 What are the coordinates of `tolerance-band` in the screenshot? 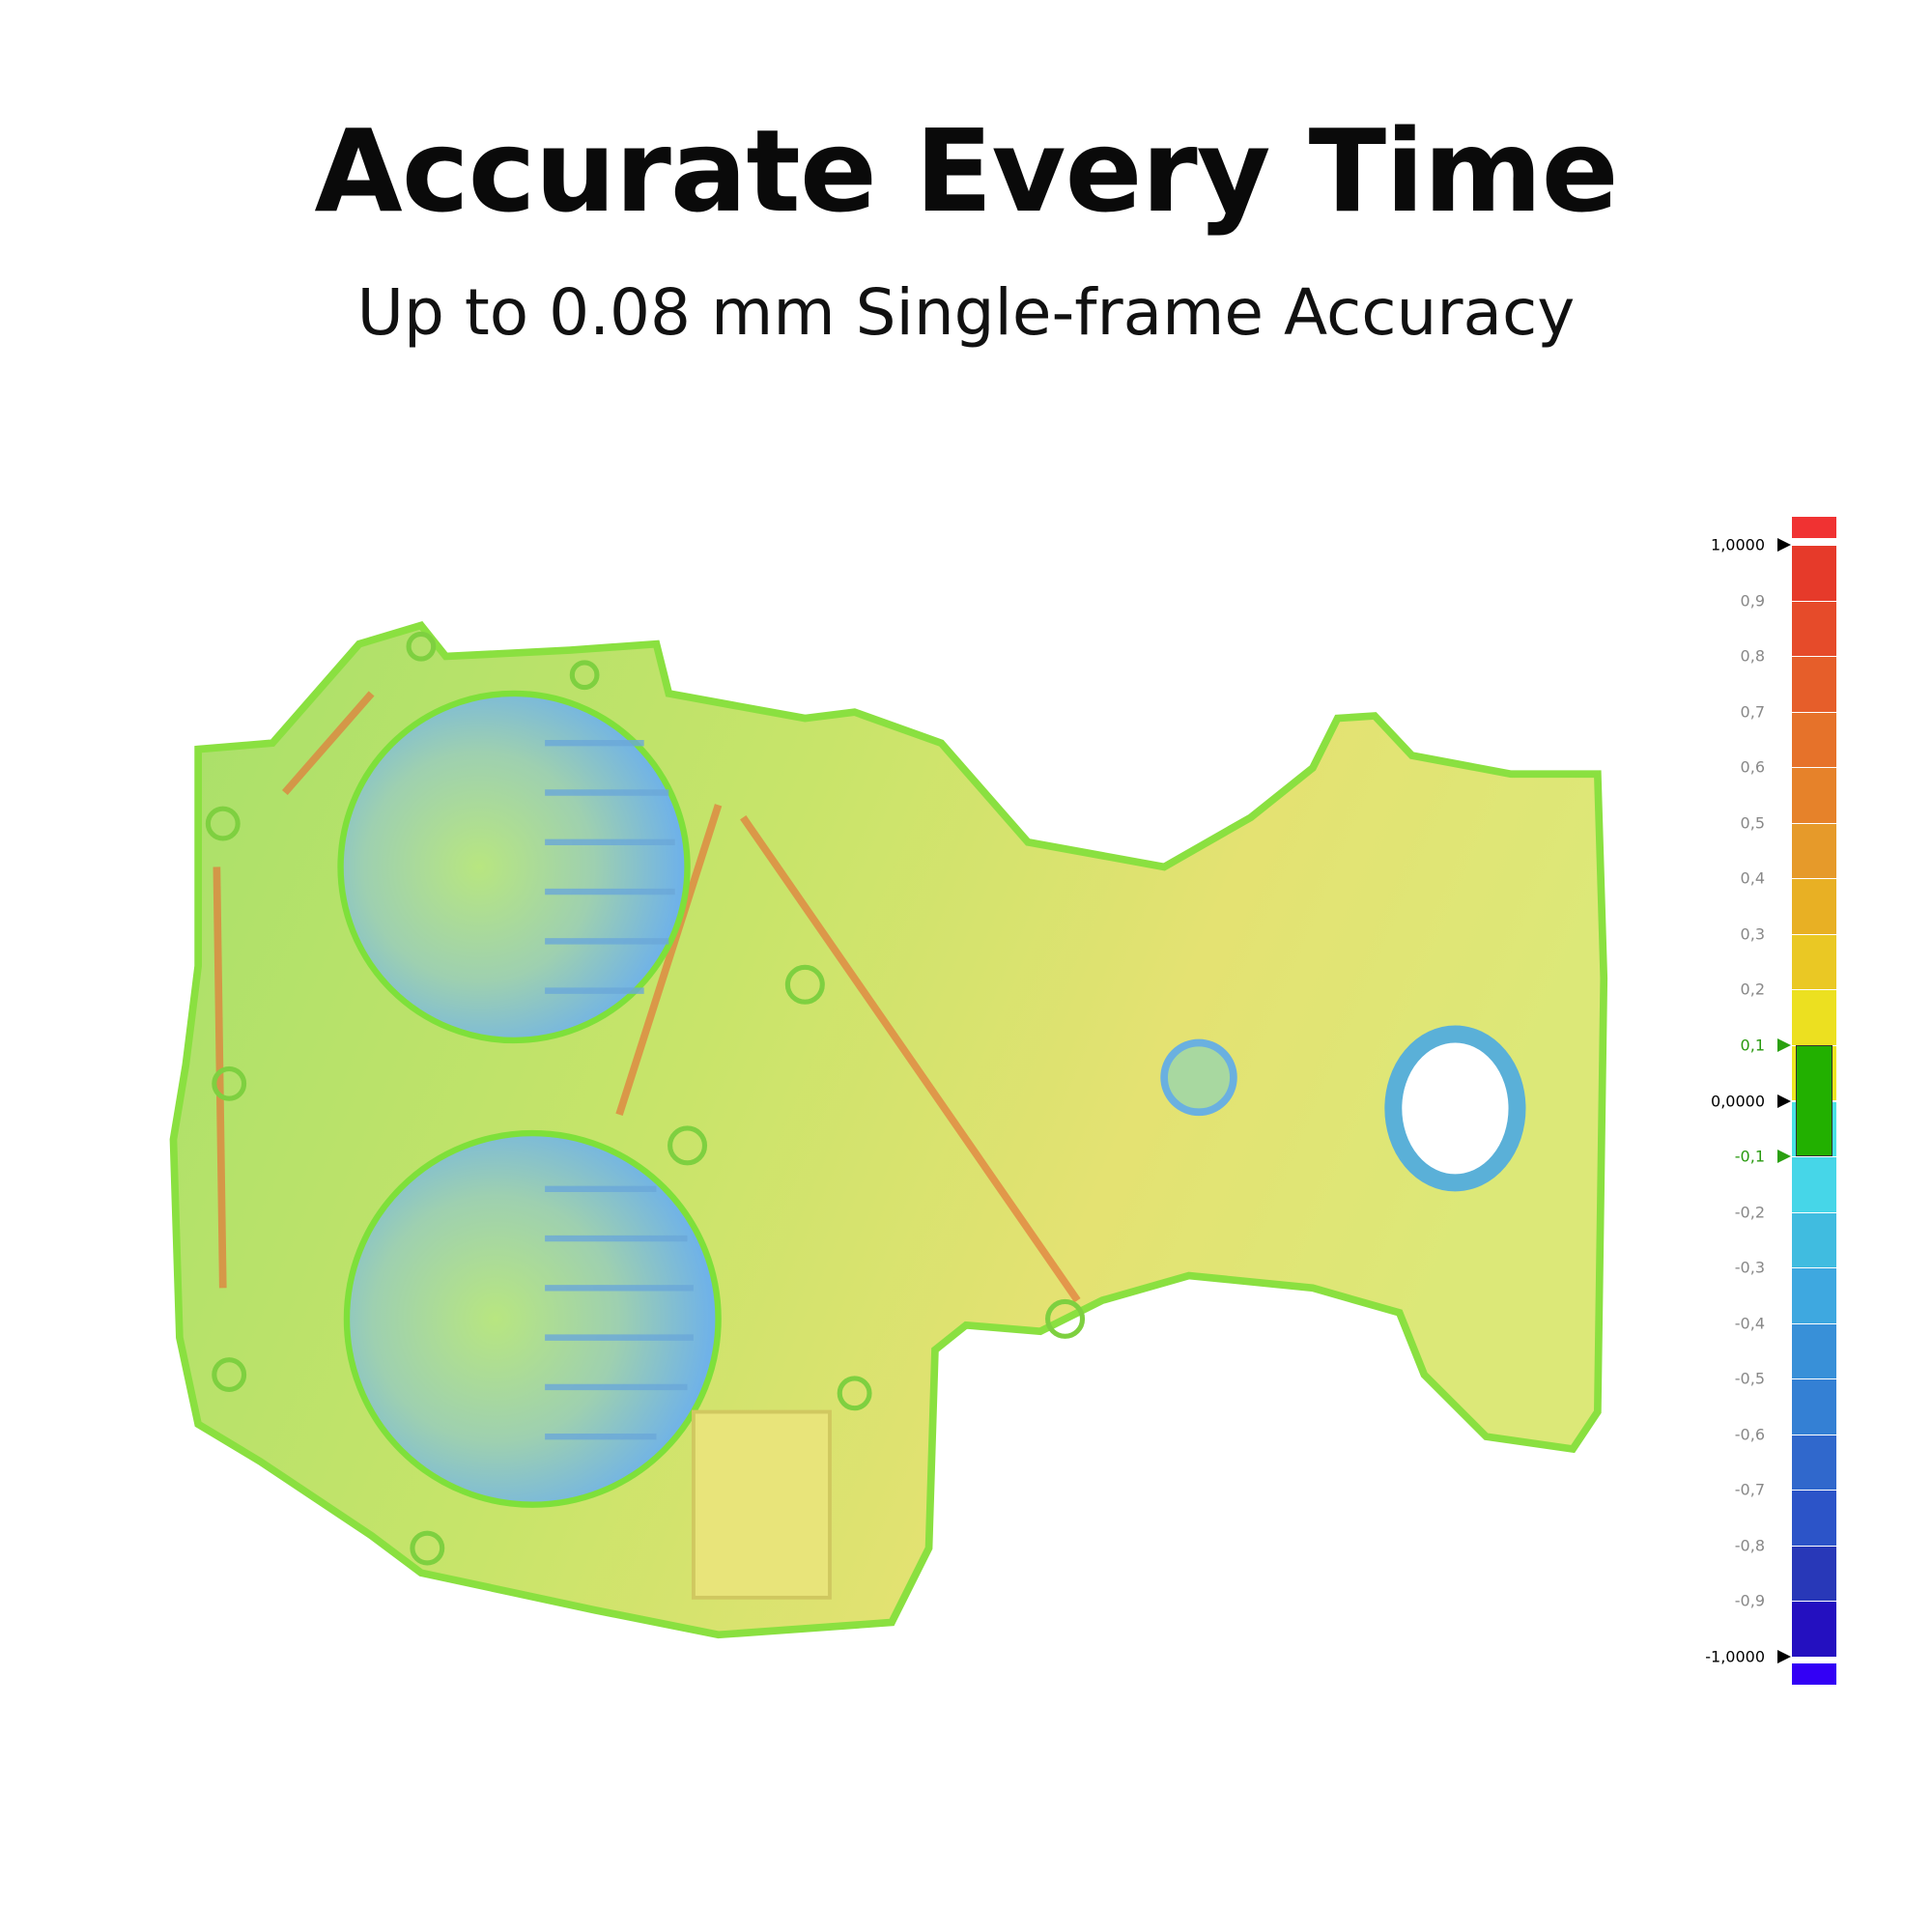 It's located at (1814, 1100).